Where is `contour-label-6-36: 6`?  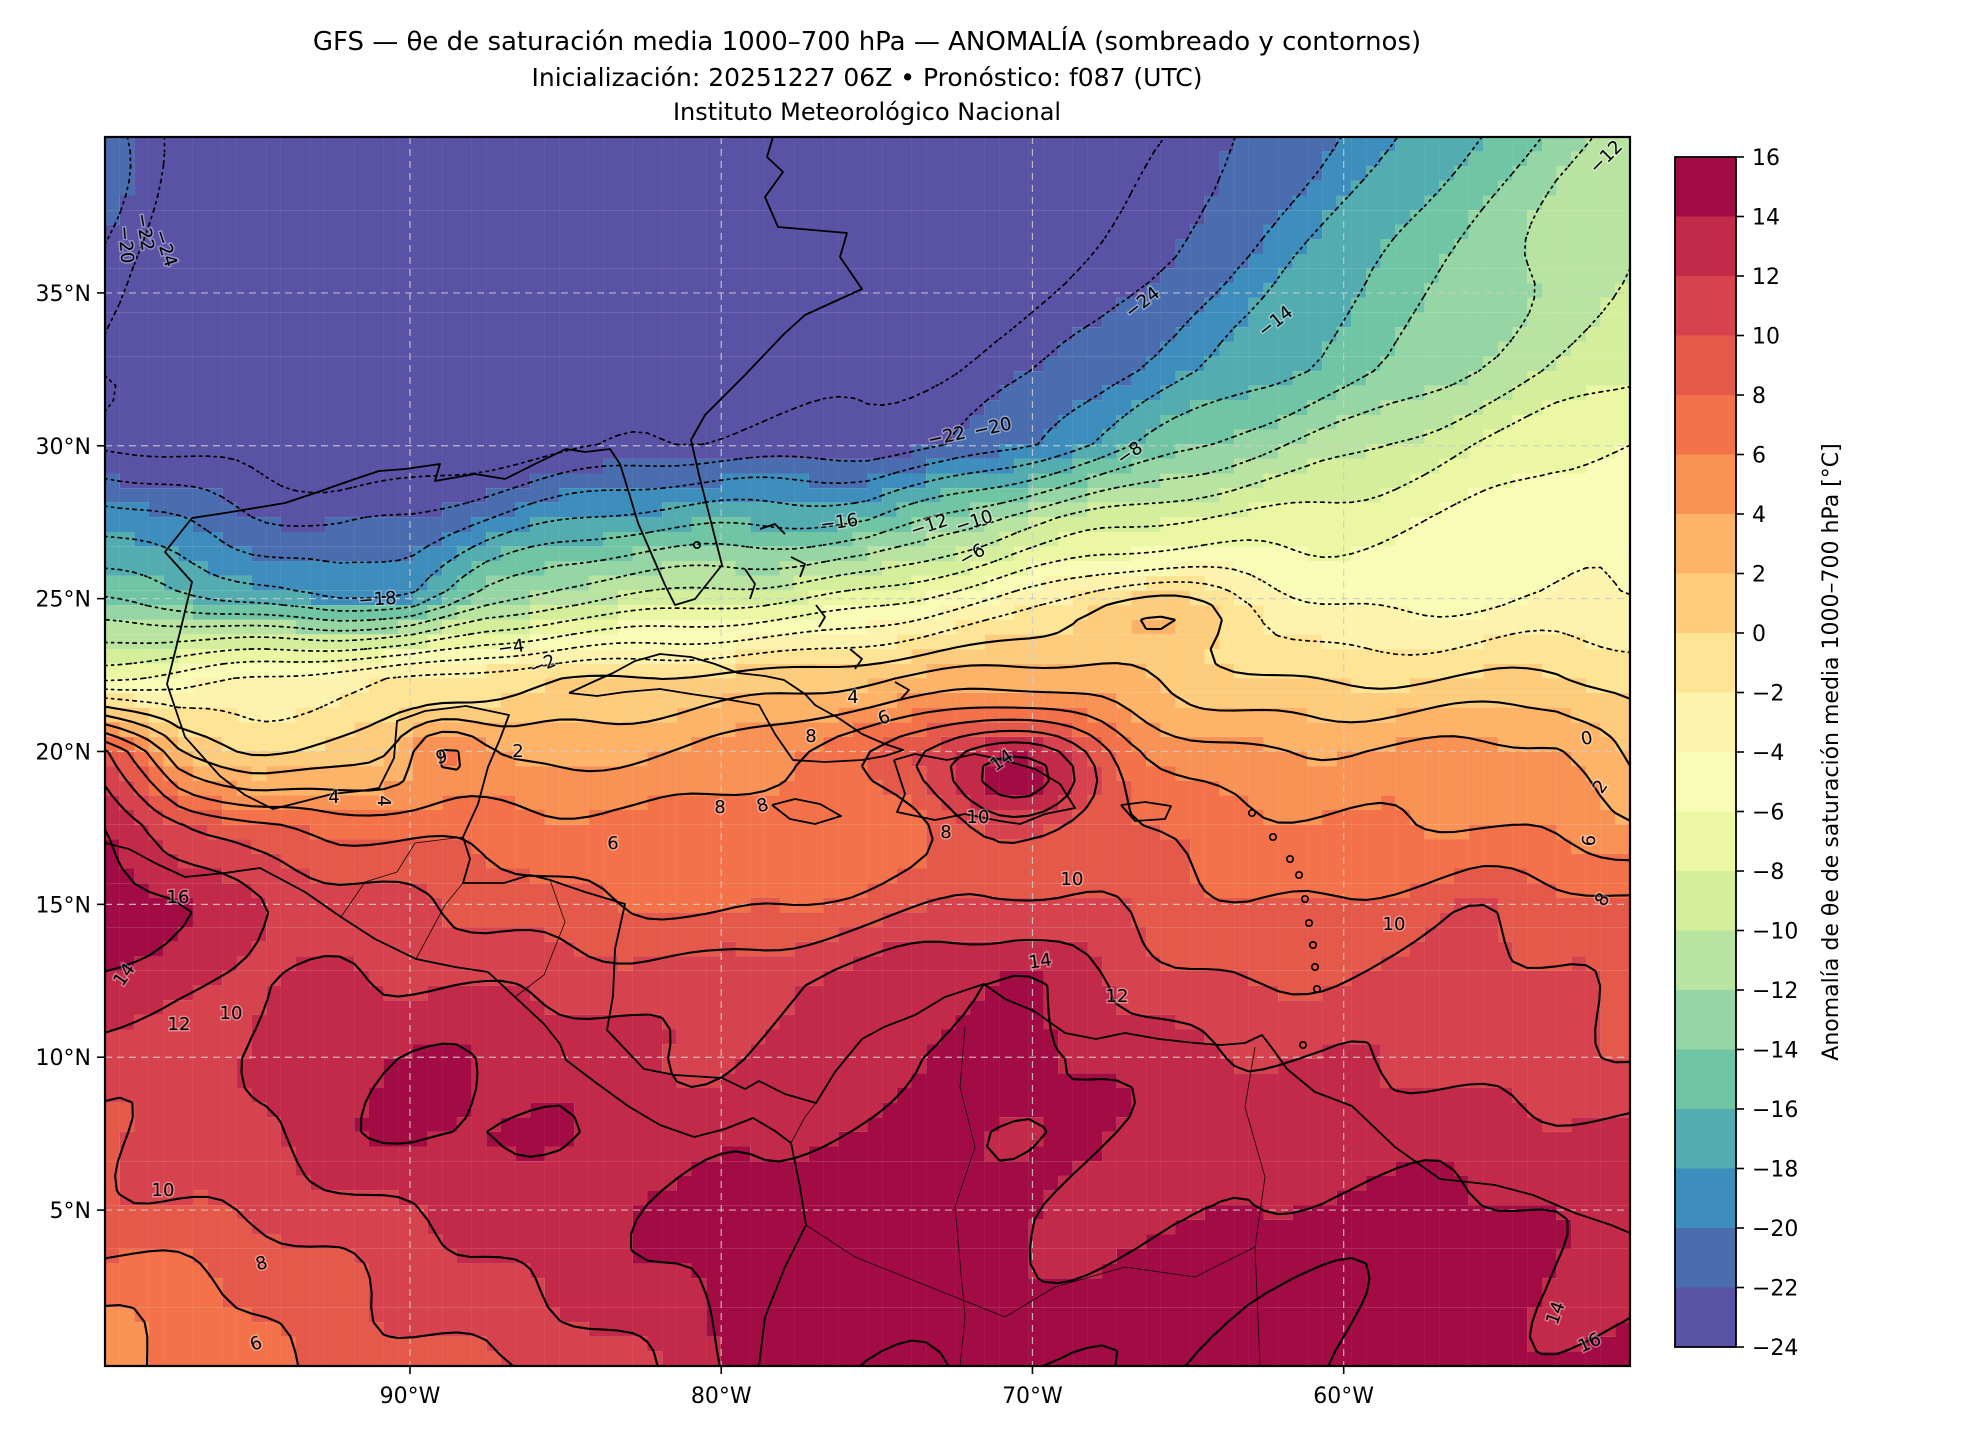
contour-label-6-36: 6 is located at coordinates (1590, 840).